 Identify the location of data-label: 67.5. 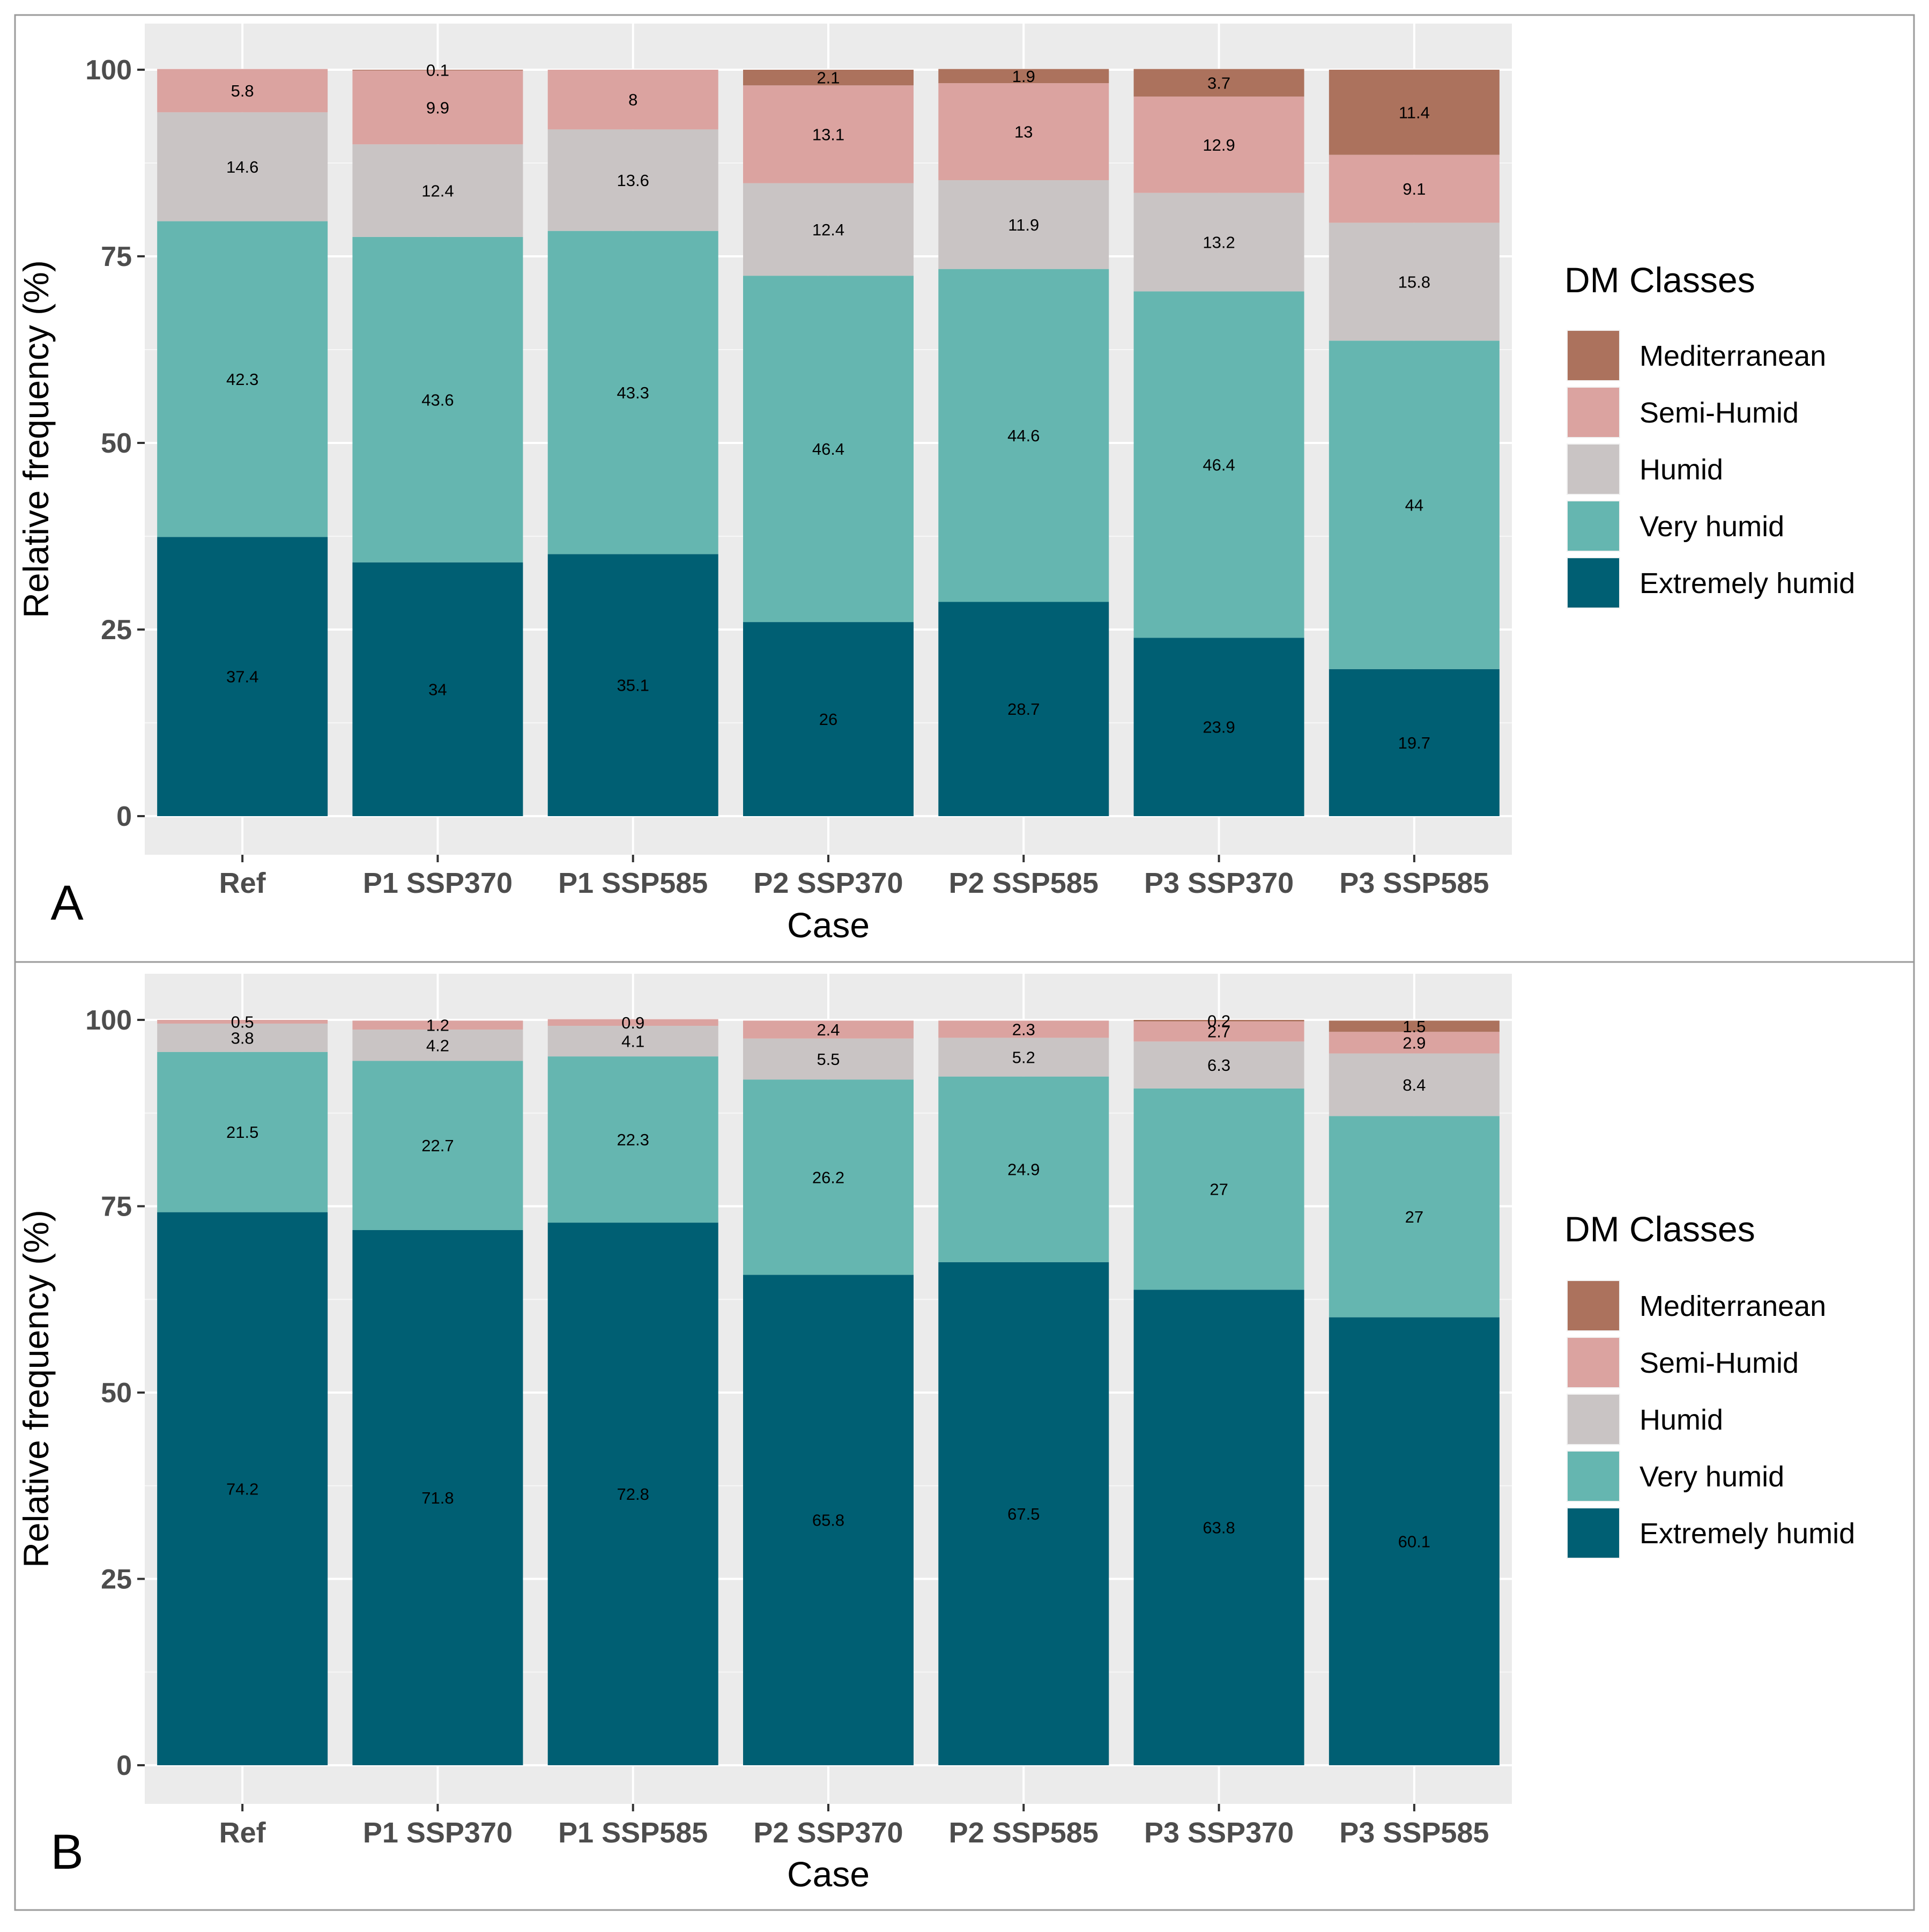
(1023, 1514).